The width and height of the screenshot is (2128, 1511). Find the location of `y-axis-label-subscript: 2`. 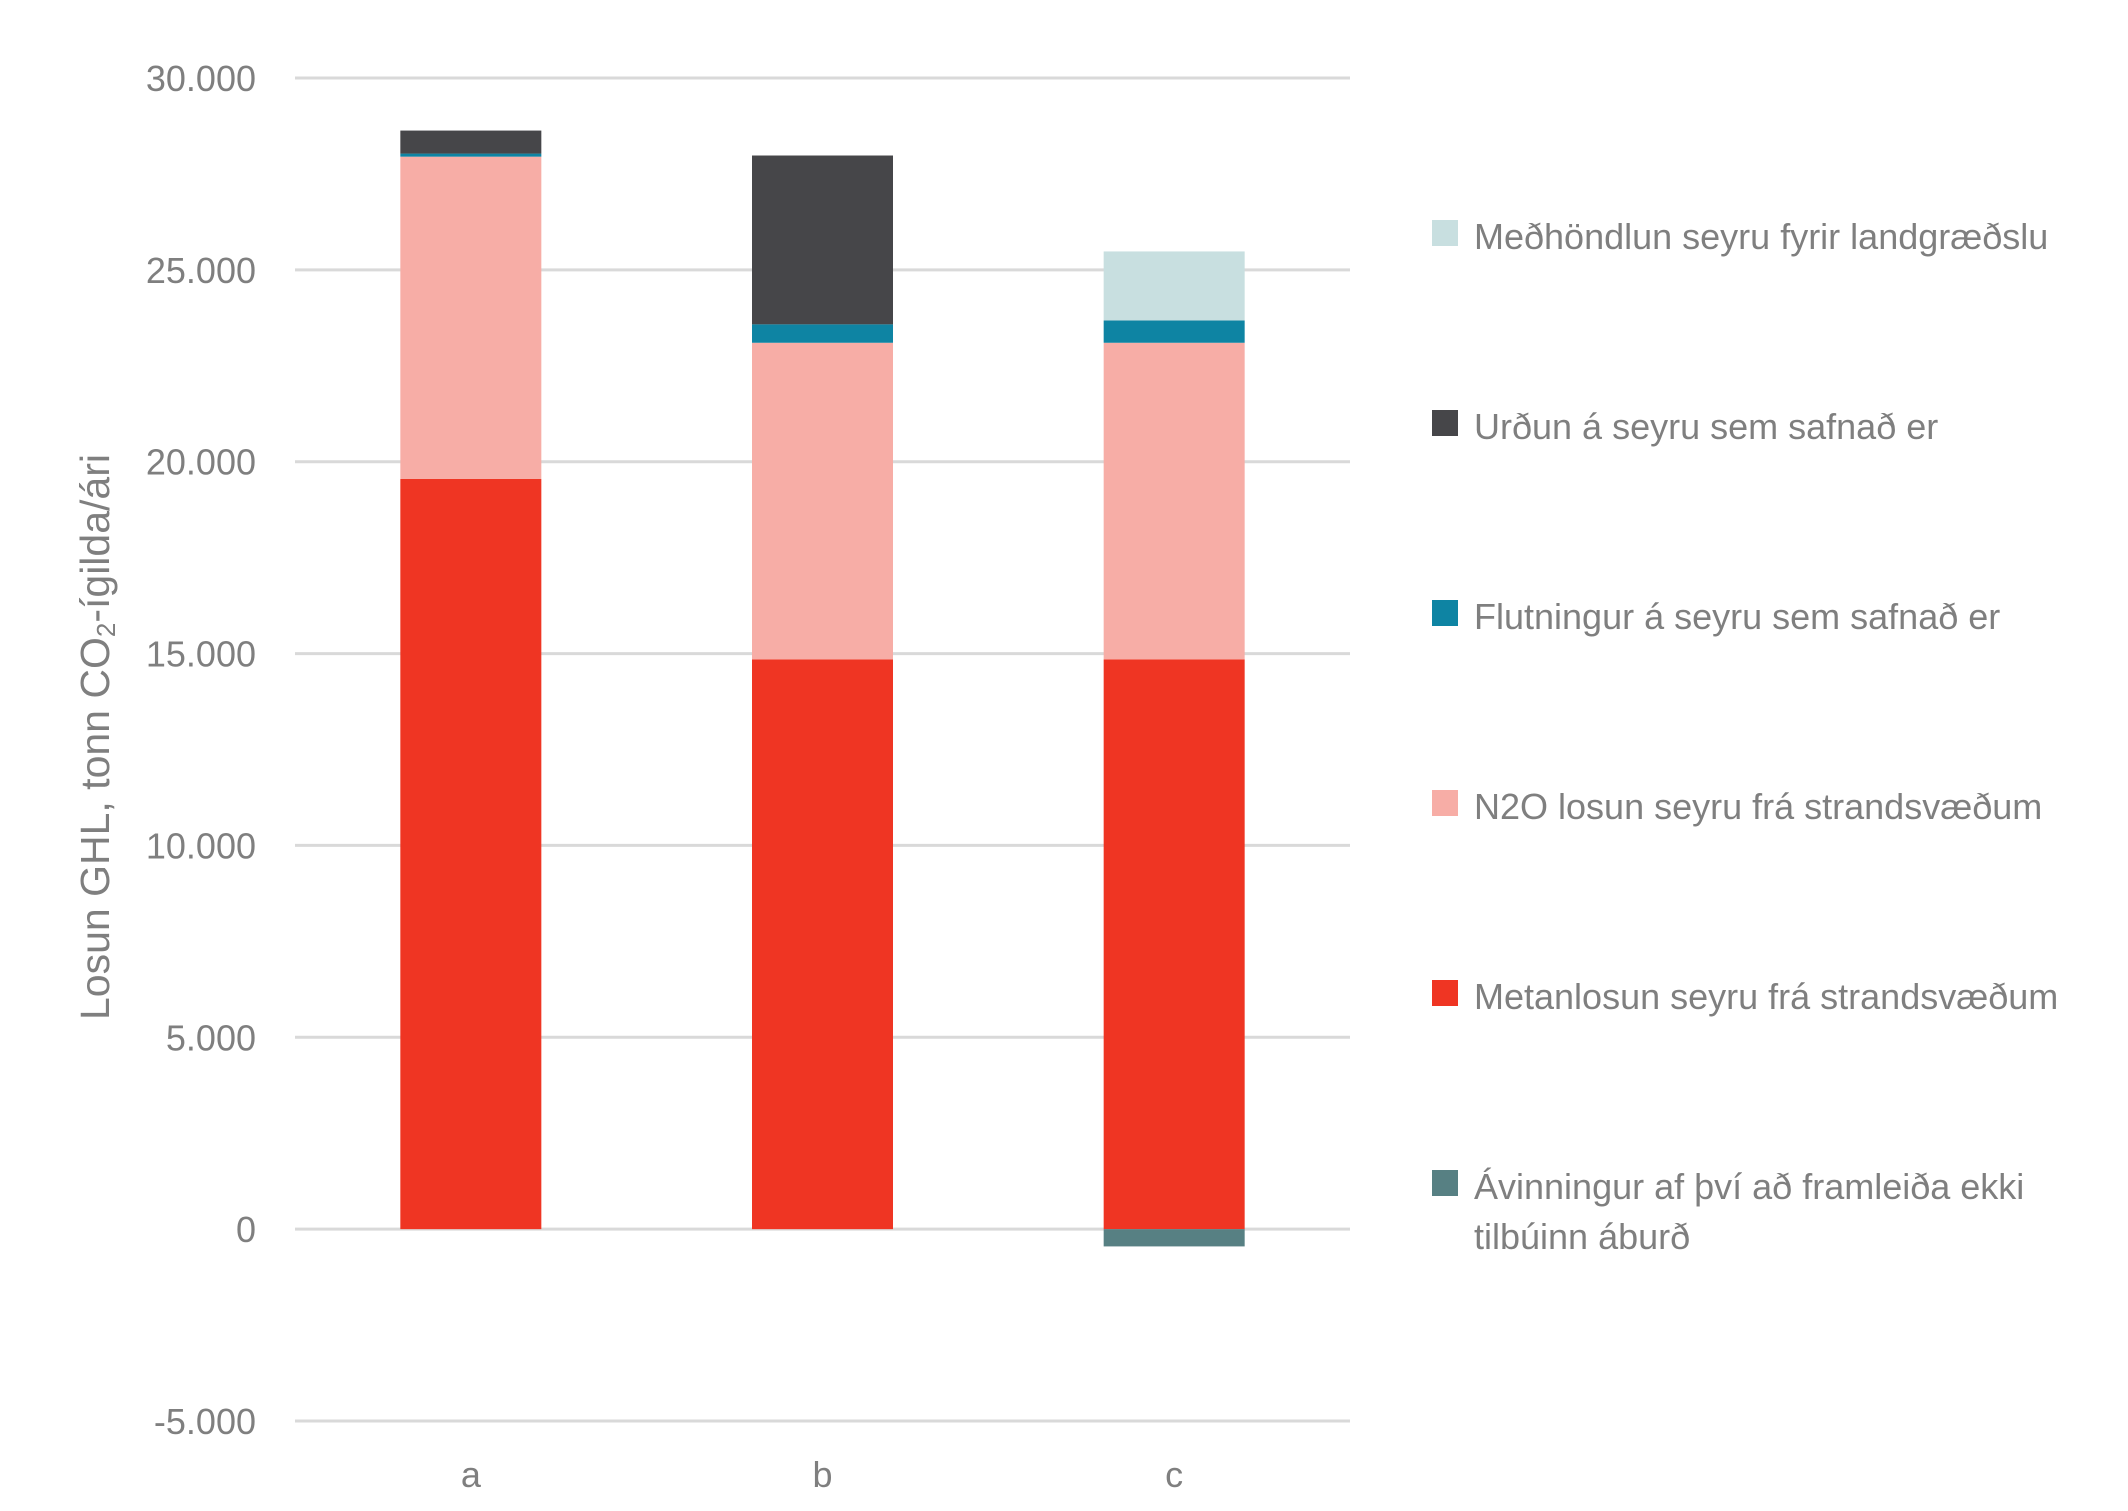

y-axis-label-subscript: 2 is located at coordinates (106, 630).